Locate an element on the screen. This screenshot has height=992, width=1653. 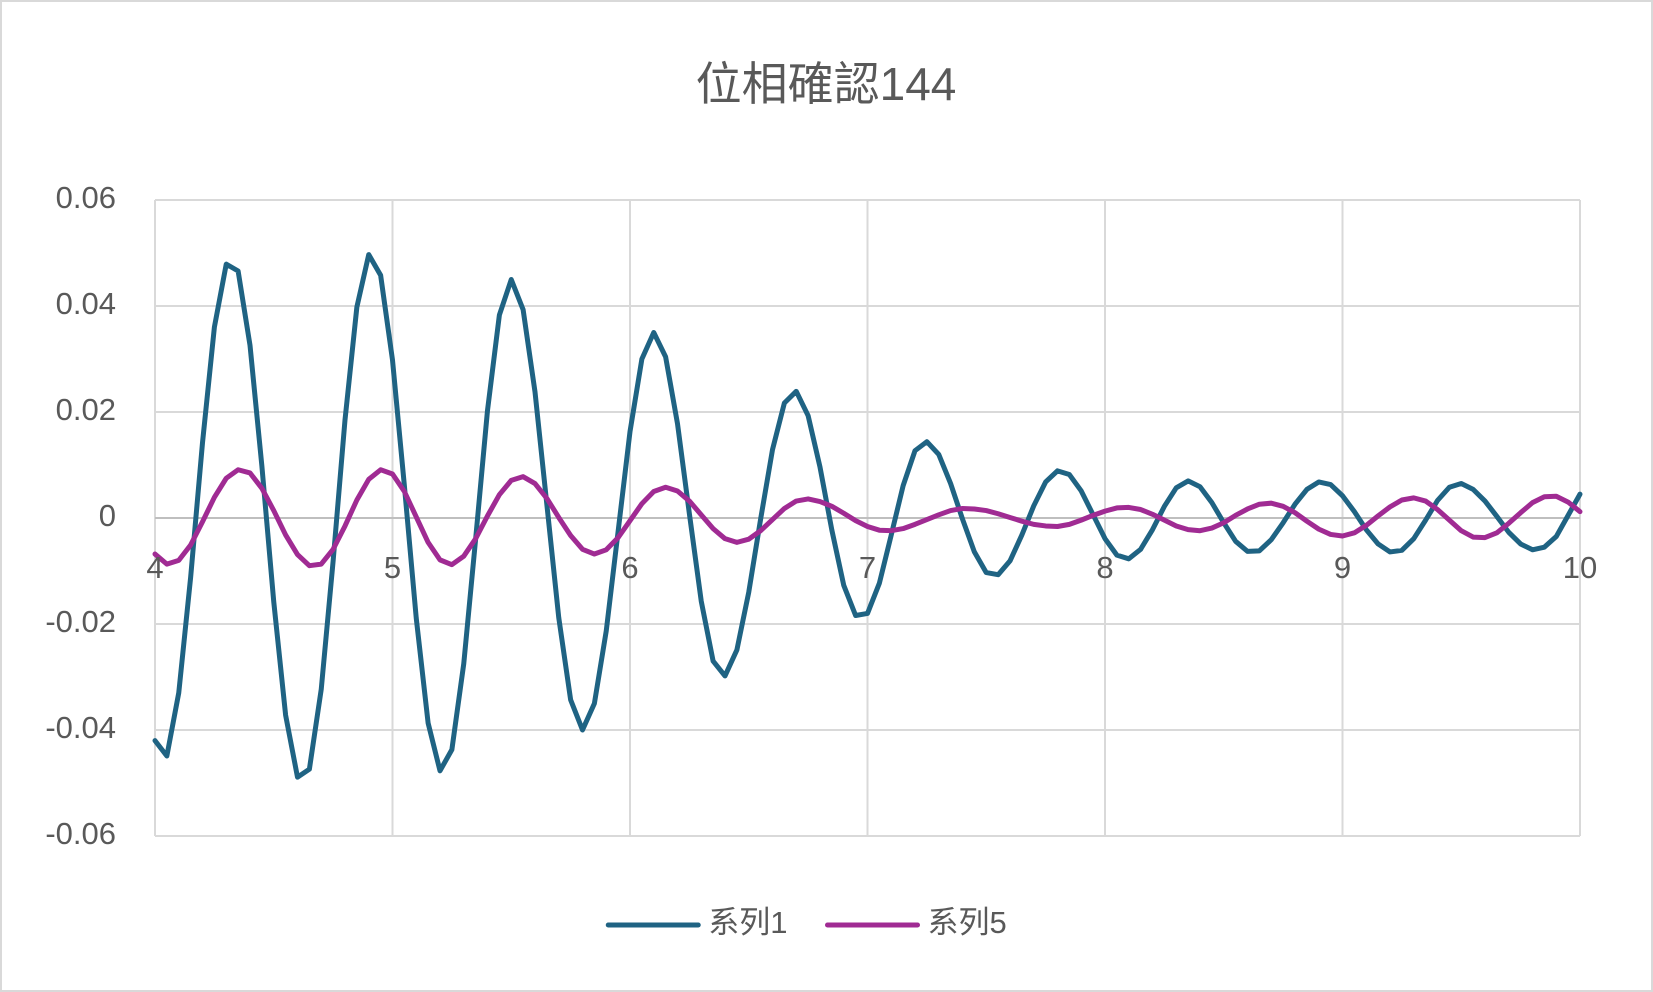
y-tick-label: 0 is located at coordinates (107, 515).